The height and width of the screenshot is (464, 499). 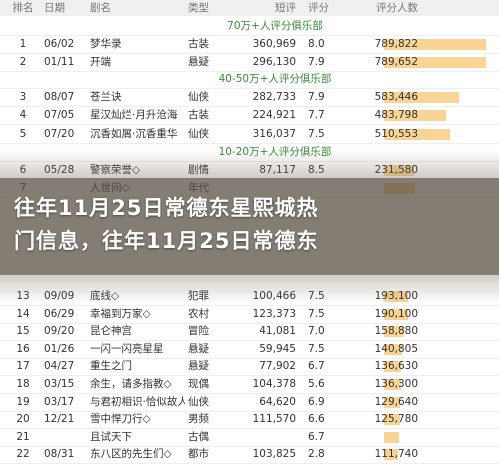 I want to click on table-row: 15 09/20 昆仑神宫 冒险 41,081 7.0 158,880, so click(x=249, y=332).